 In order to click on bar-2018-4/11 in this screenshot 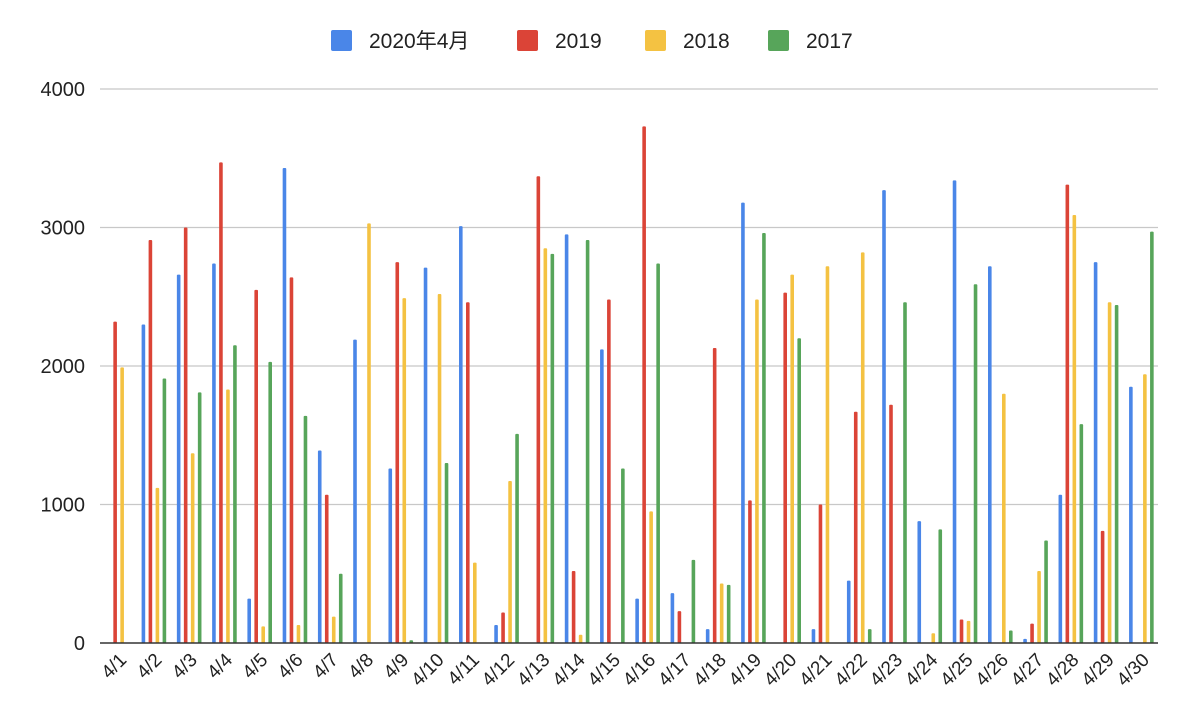, I will do `click(475, 602)`.